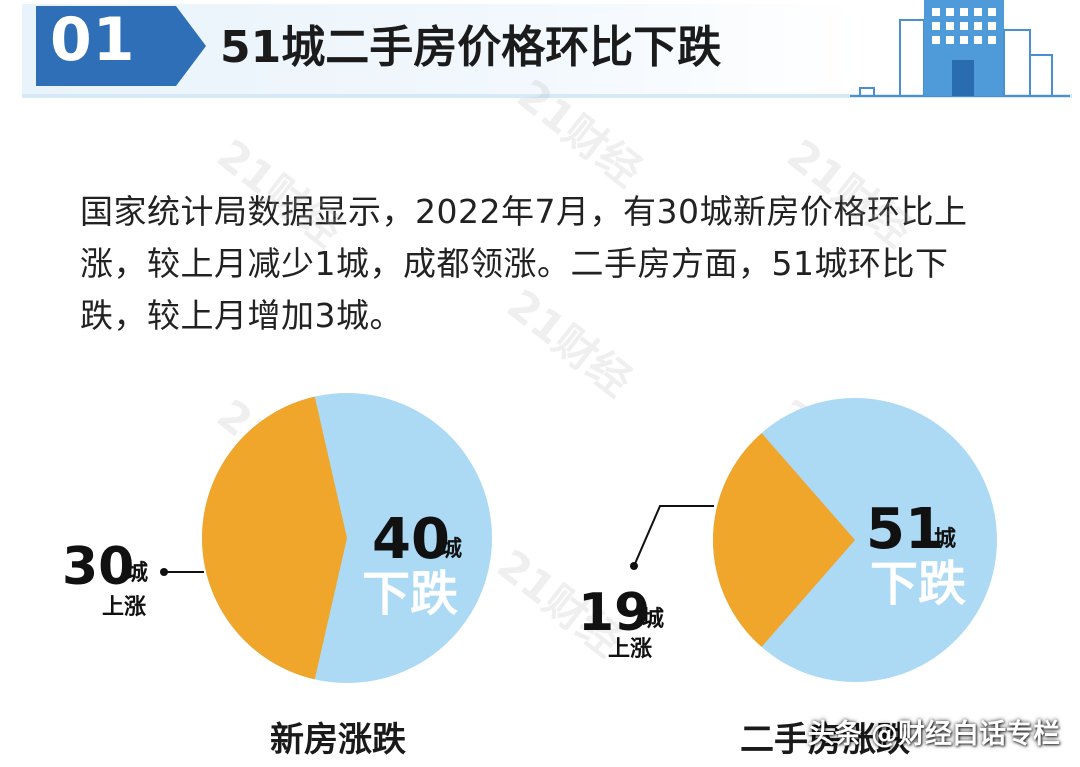  I want to click on source-credit: 头条 @财经白话专栏, so click(933, 734).